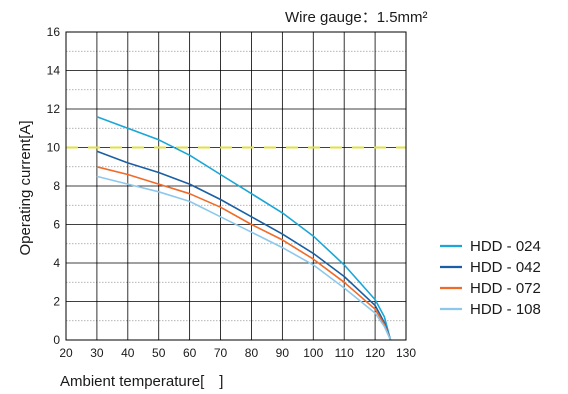 The height and width of the screenshot is (394, 568). Describe the element at coordinates (56, 263) in the screenshot. I see `y-tick-label: 4` at that location.